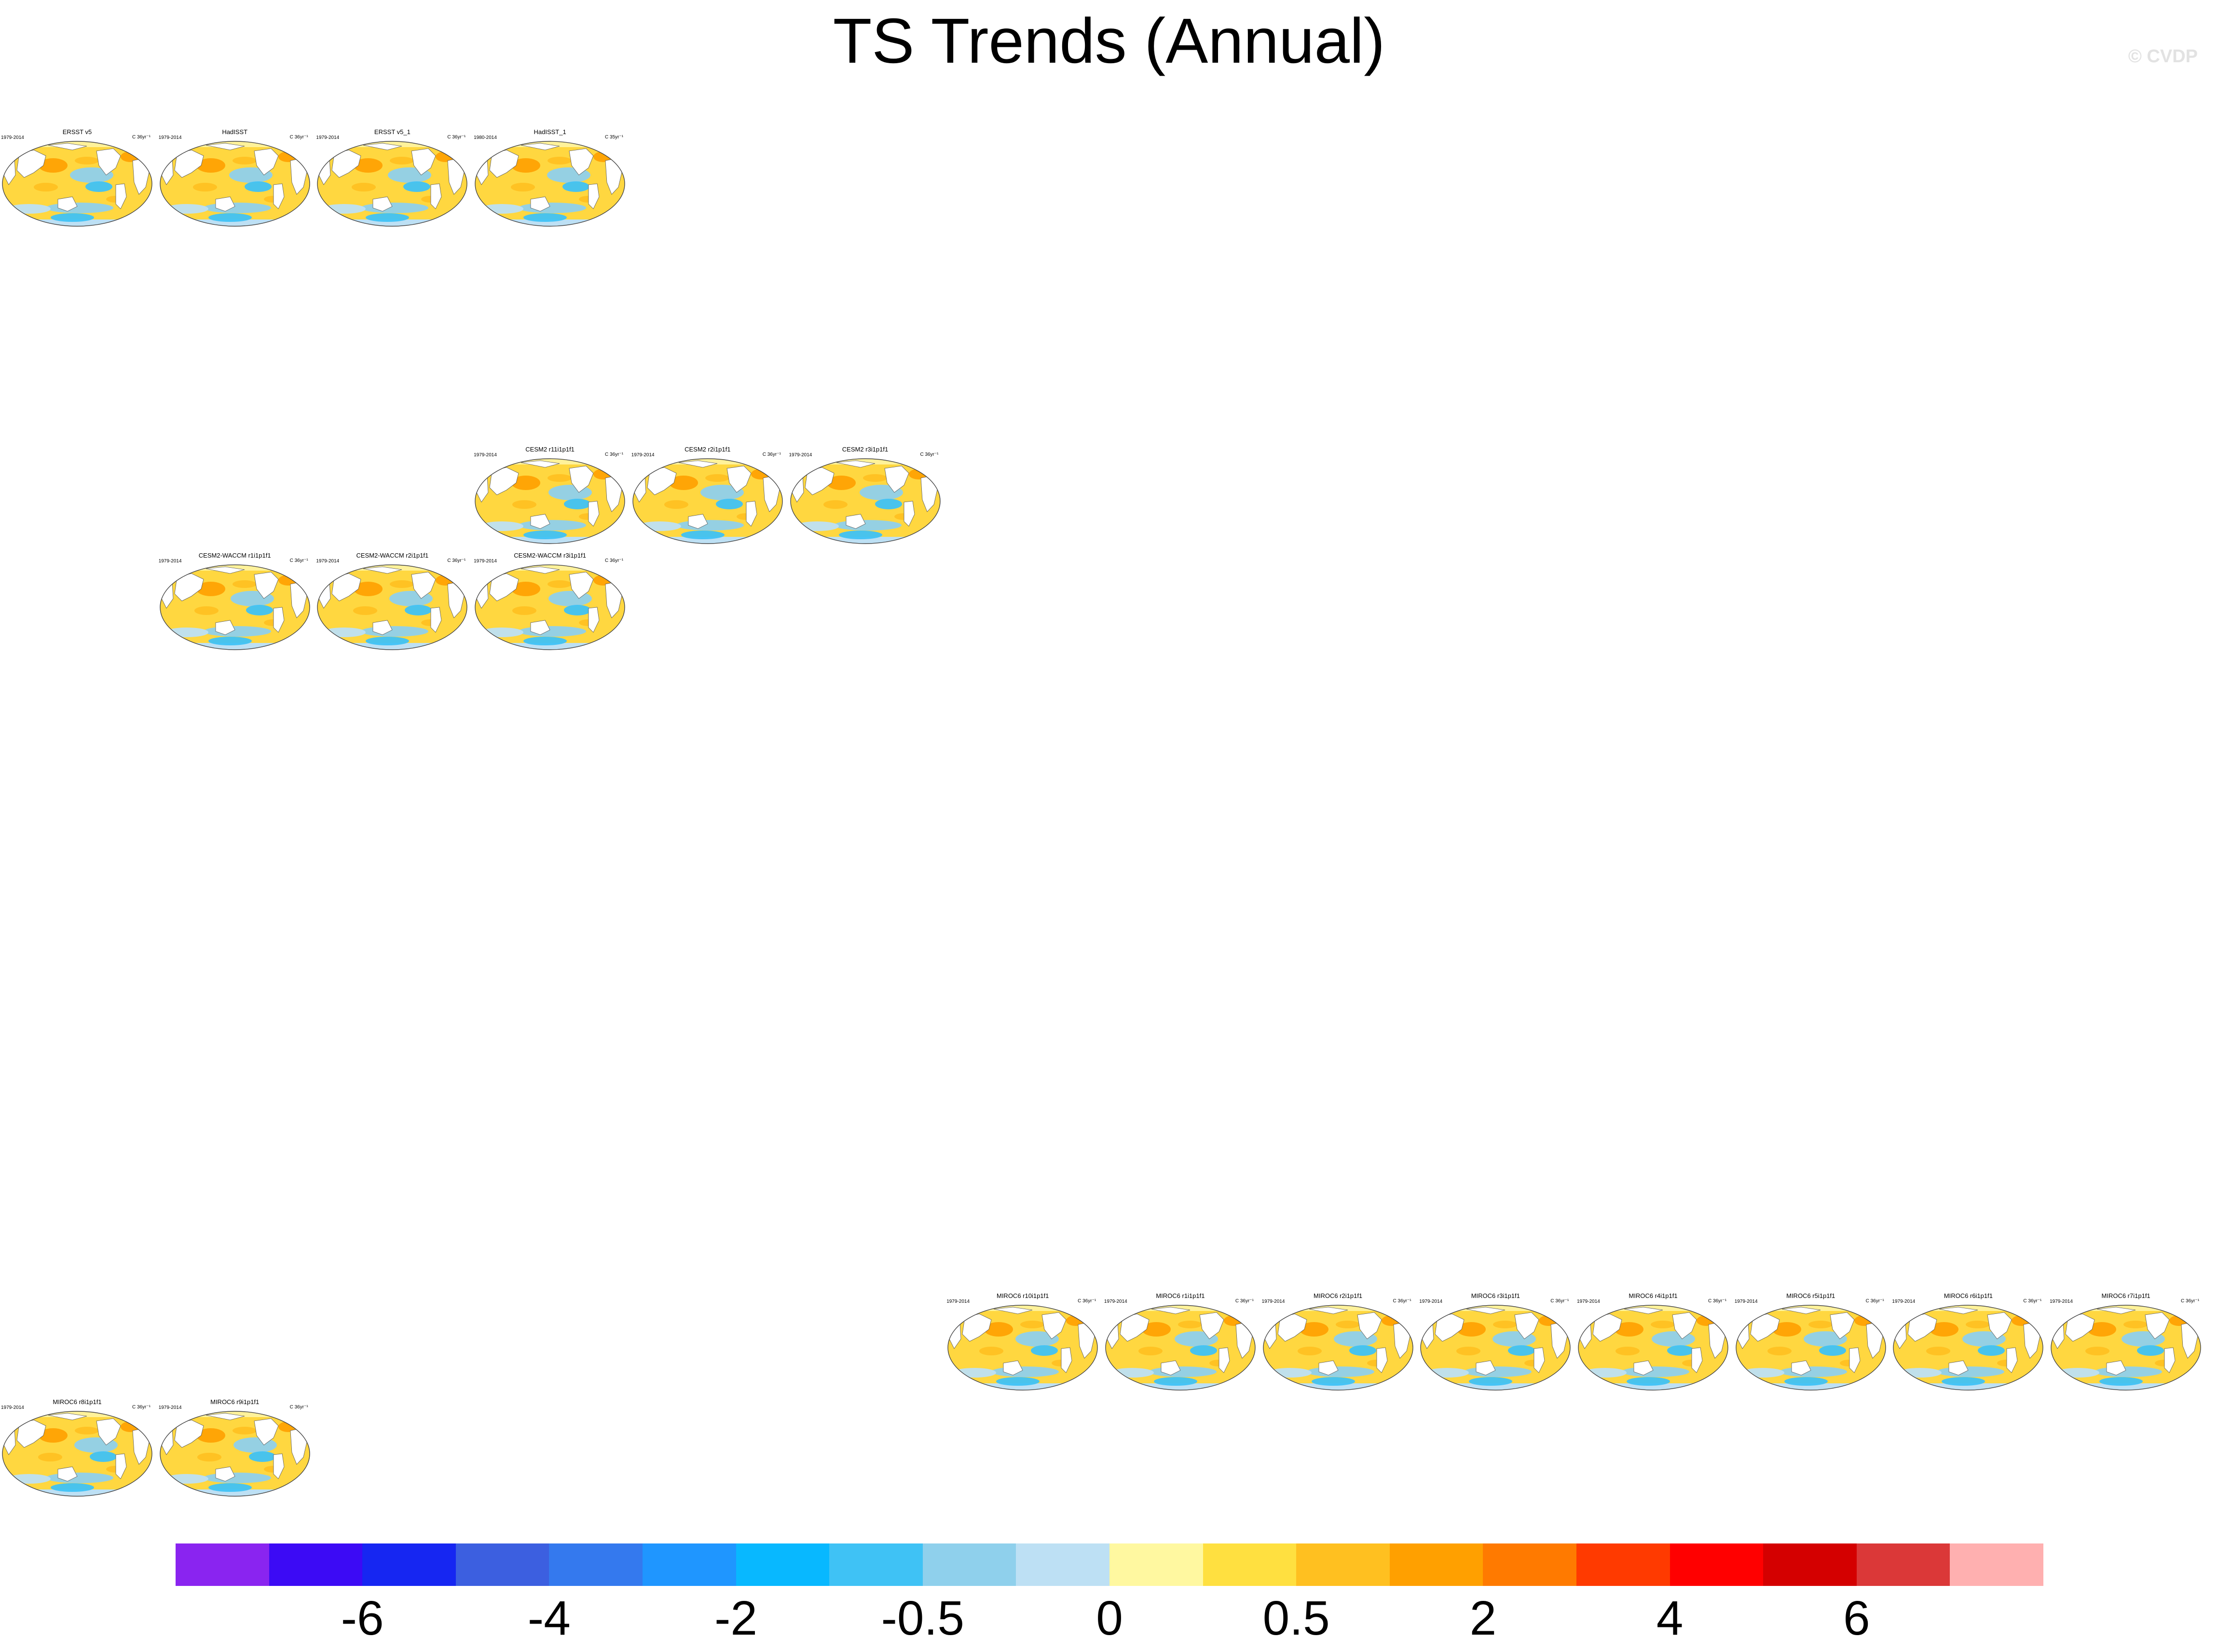 The image size is (2218, 1652). What do you see at coordinates (2125, 1296) in the screenshot?
I see `panel-title: MIROC6 r7i1p1f1` at bounding box center [2125, 1296].